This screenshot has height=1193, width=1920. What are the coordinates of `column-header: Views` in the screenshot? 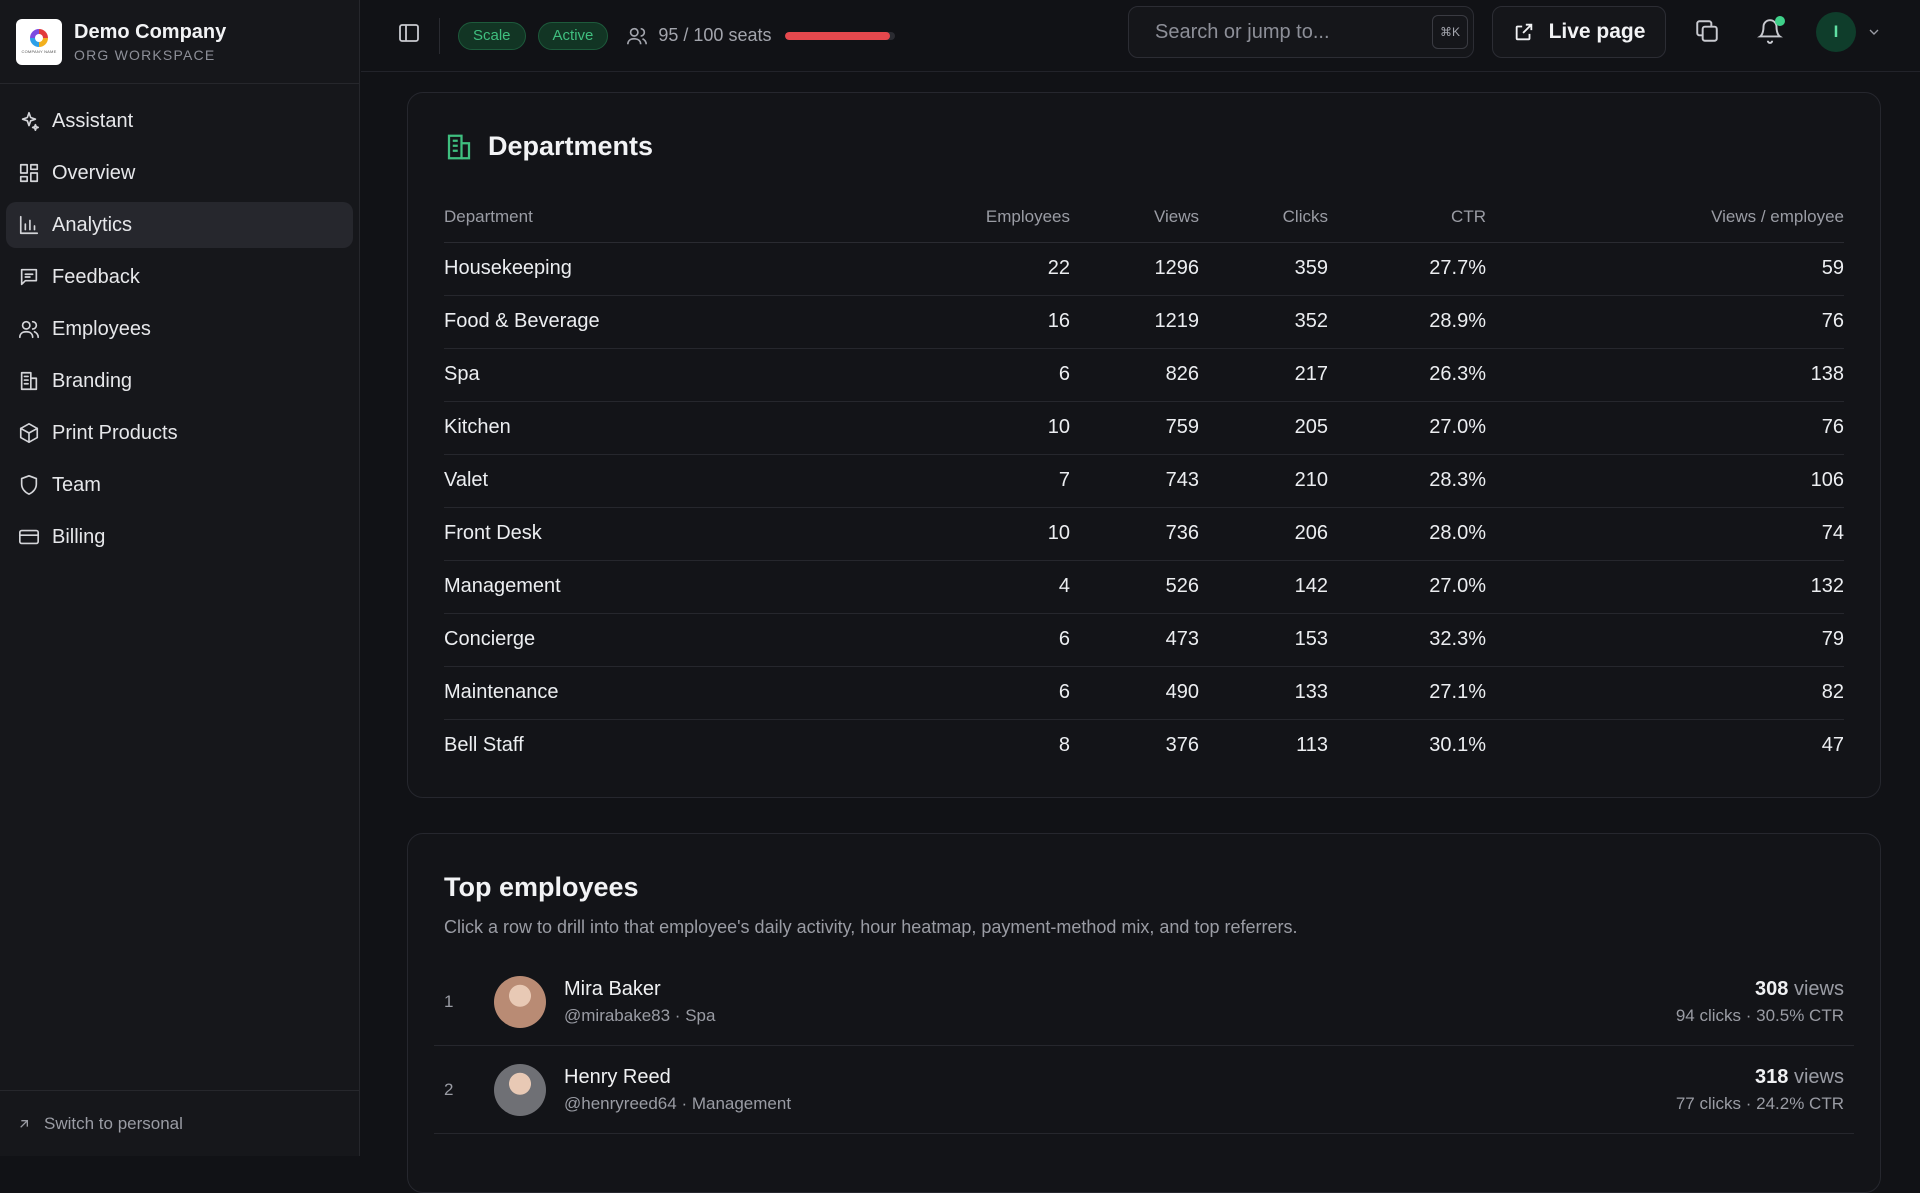 It's located at (1134, 217).